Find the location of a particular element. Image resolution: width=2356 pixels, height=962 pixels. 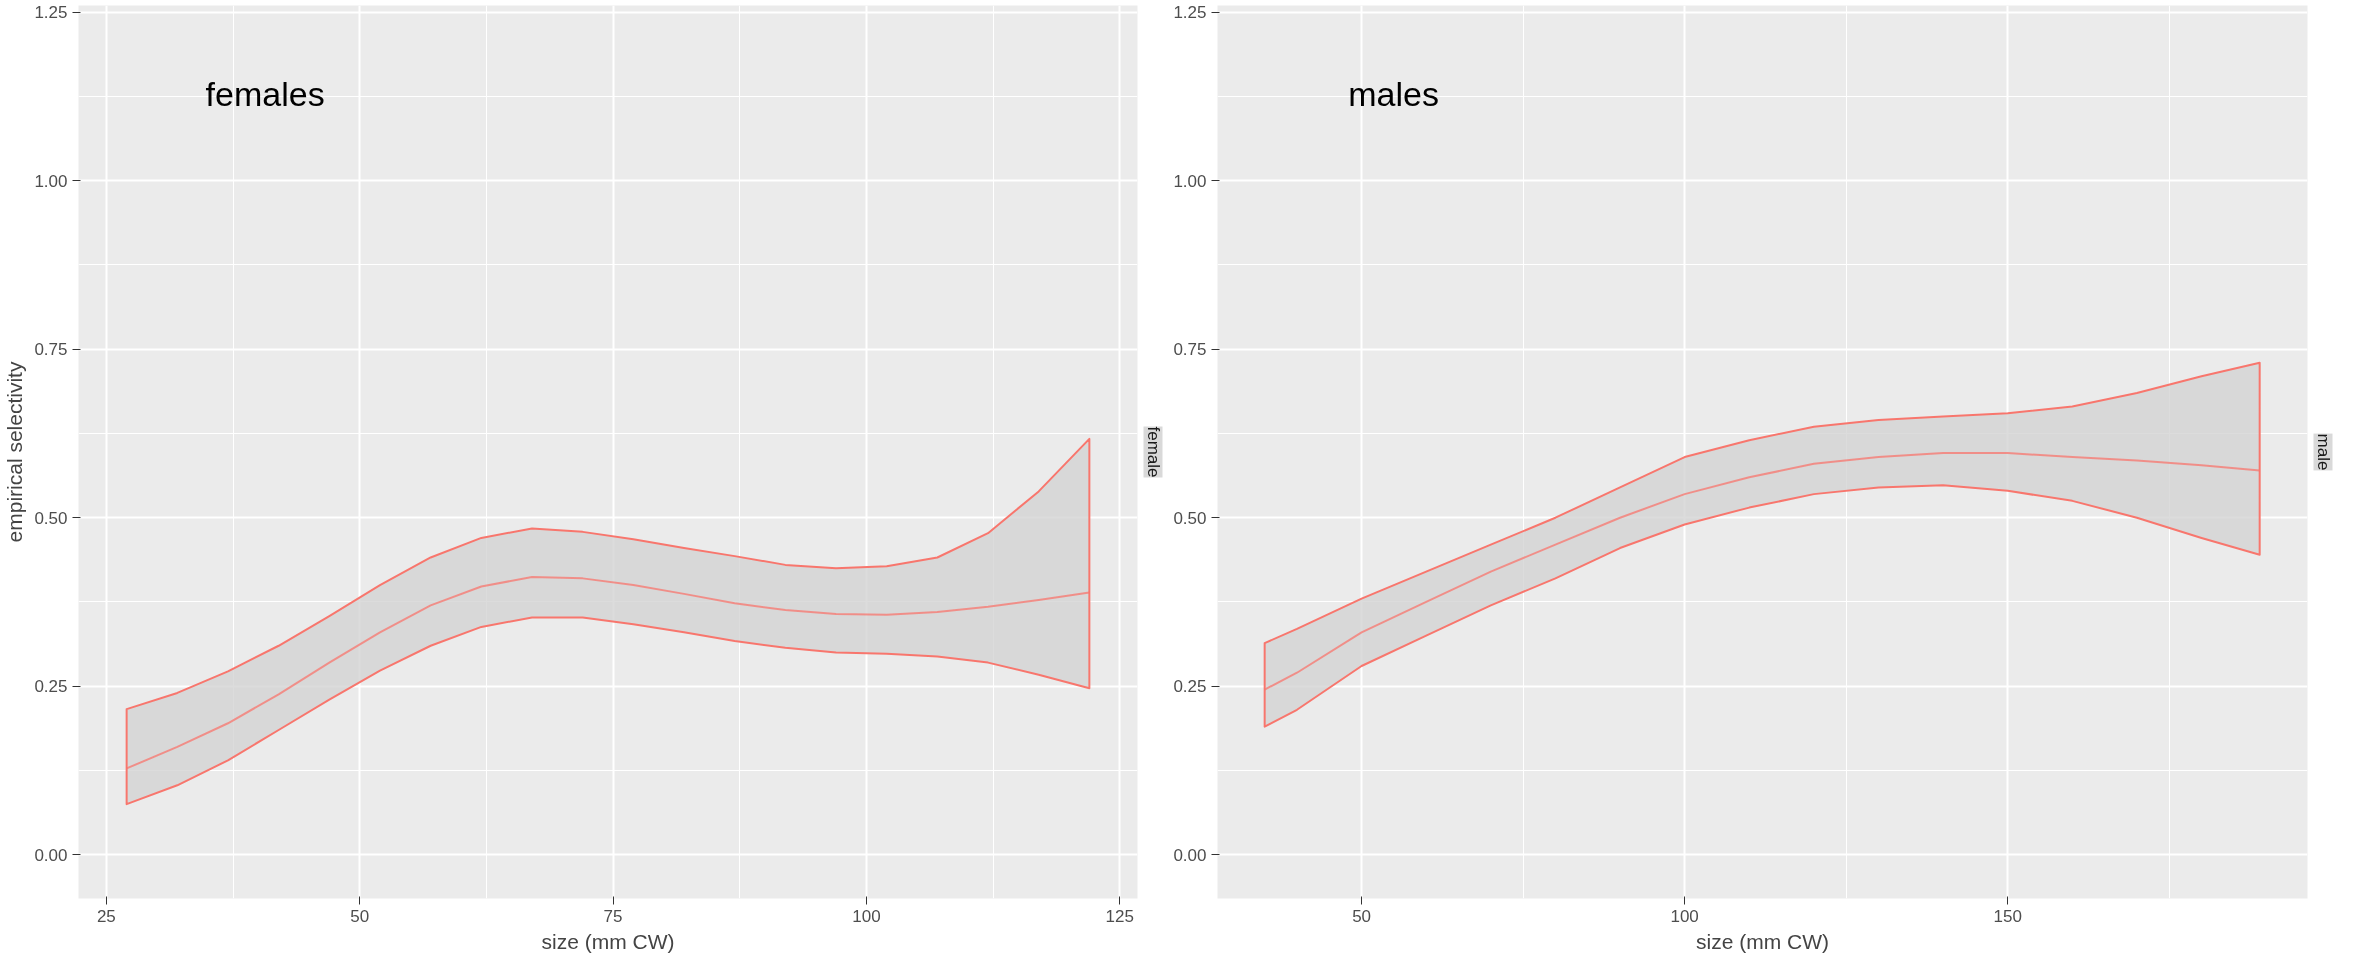

x-tick-label: 75 is located at coordinates (613, 916).